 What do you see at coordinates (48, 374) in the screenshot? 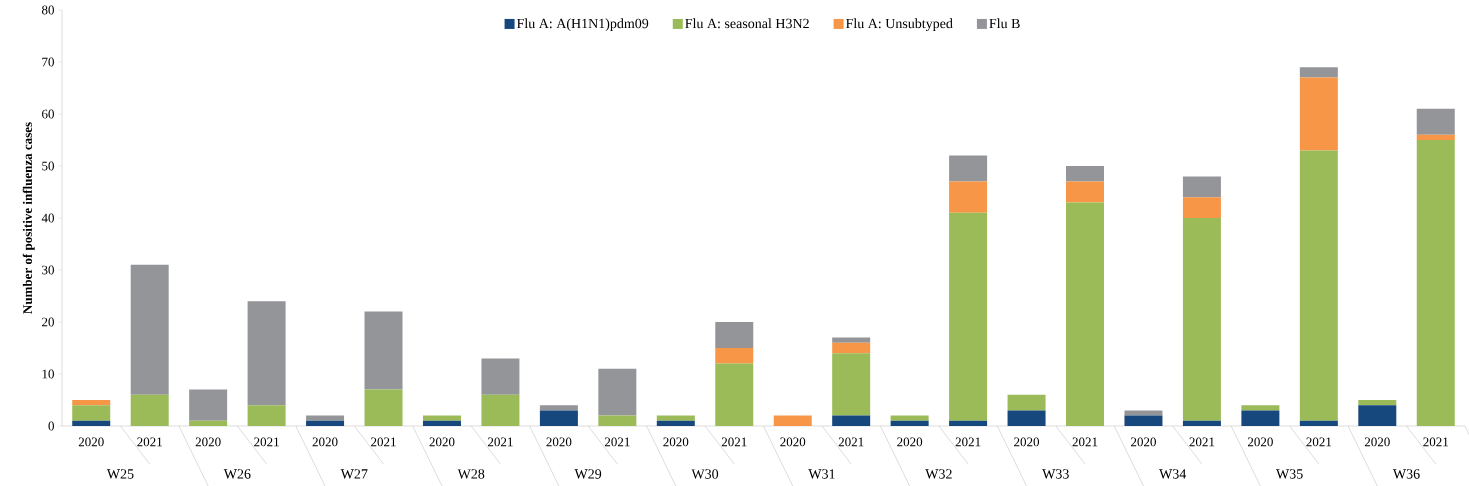
I see `y-tick-label: 10` at bounding box center [48, 374].